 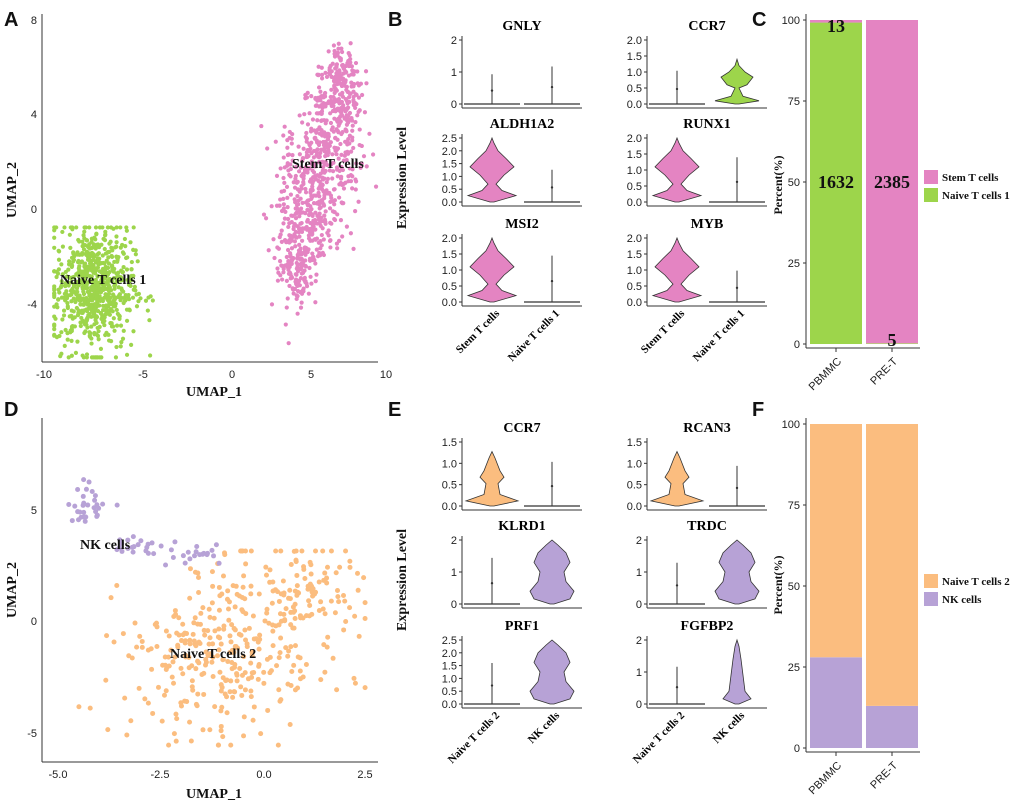 What do you see at coordinates (737, 572) in the screenshot?
I see `violin-body` at bounding box center [737, 572].